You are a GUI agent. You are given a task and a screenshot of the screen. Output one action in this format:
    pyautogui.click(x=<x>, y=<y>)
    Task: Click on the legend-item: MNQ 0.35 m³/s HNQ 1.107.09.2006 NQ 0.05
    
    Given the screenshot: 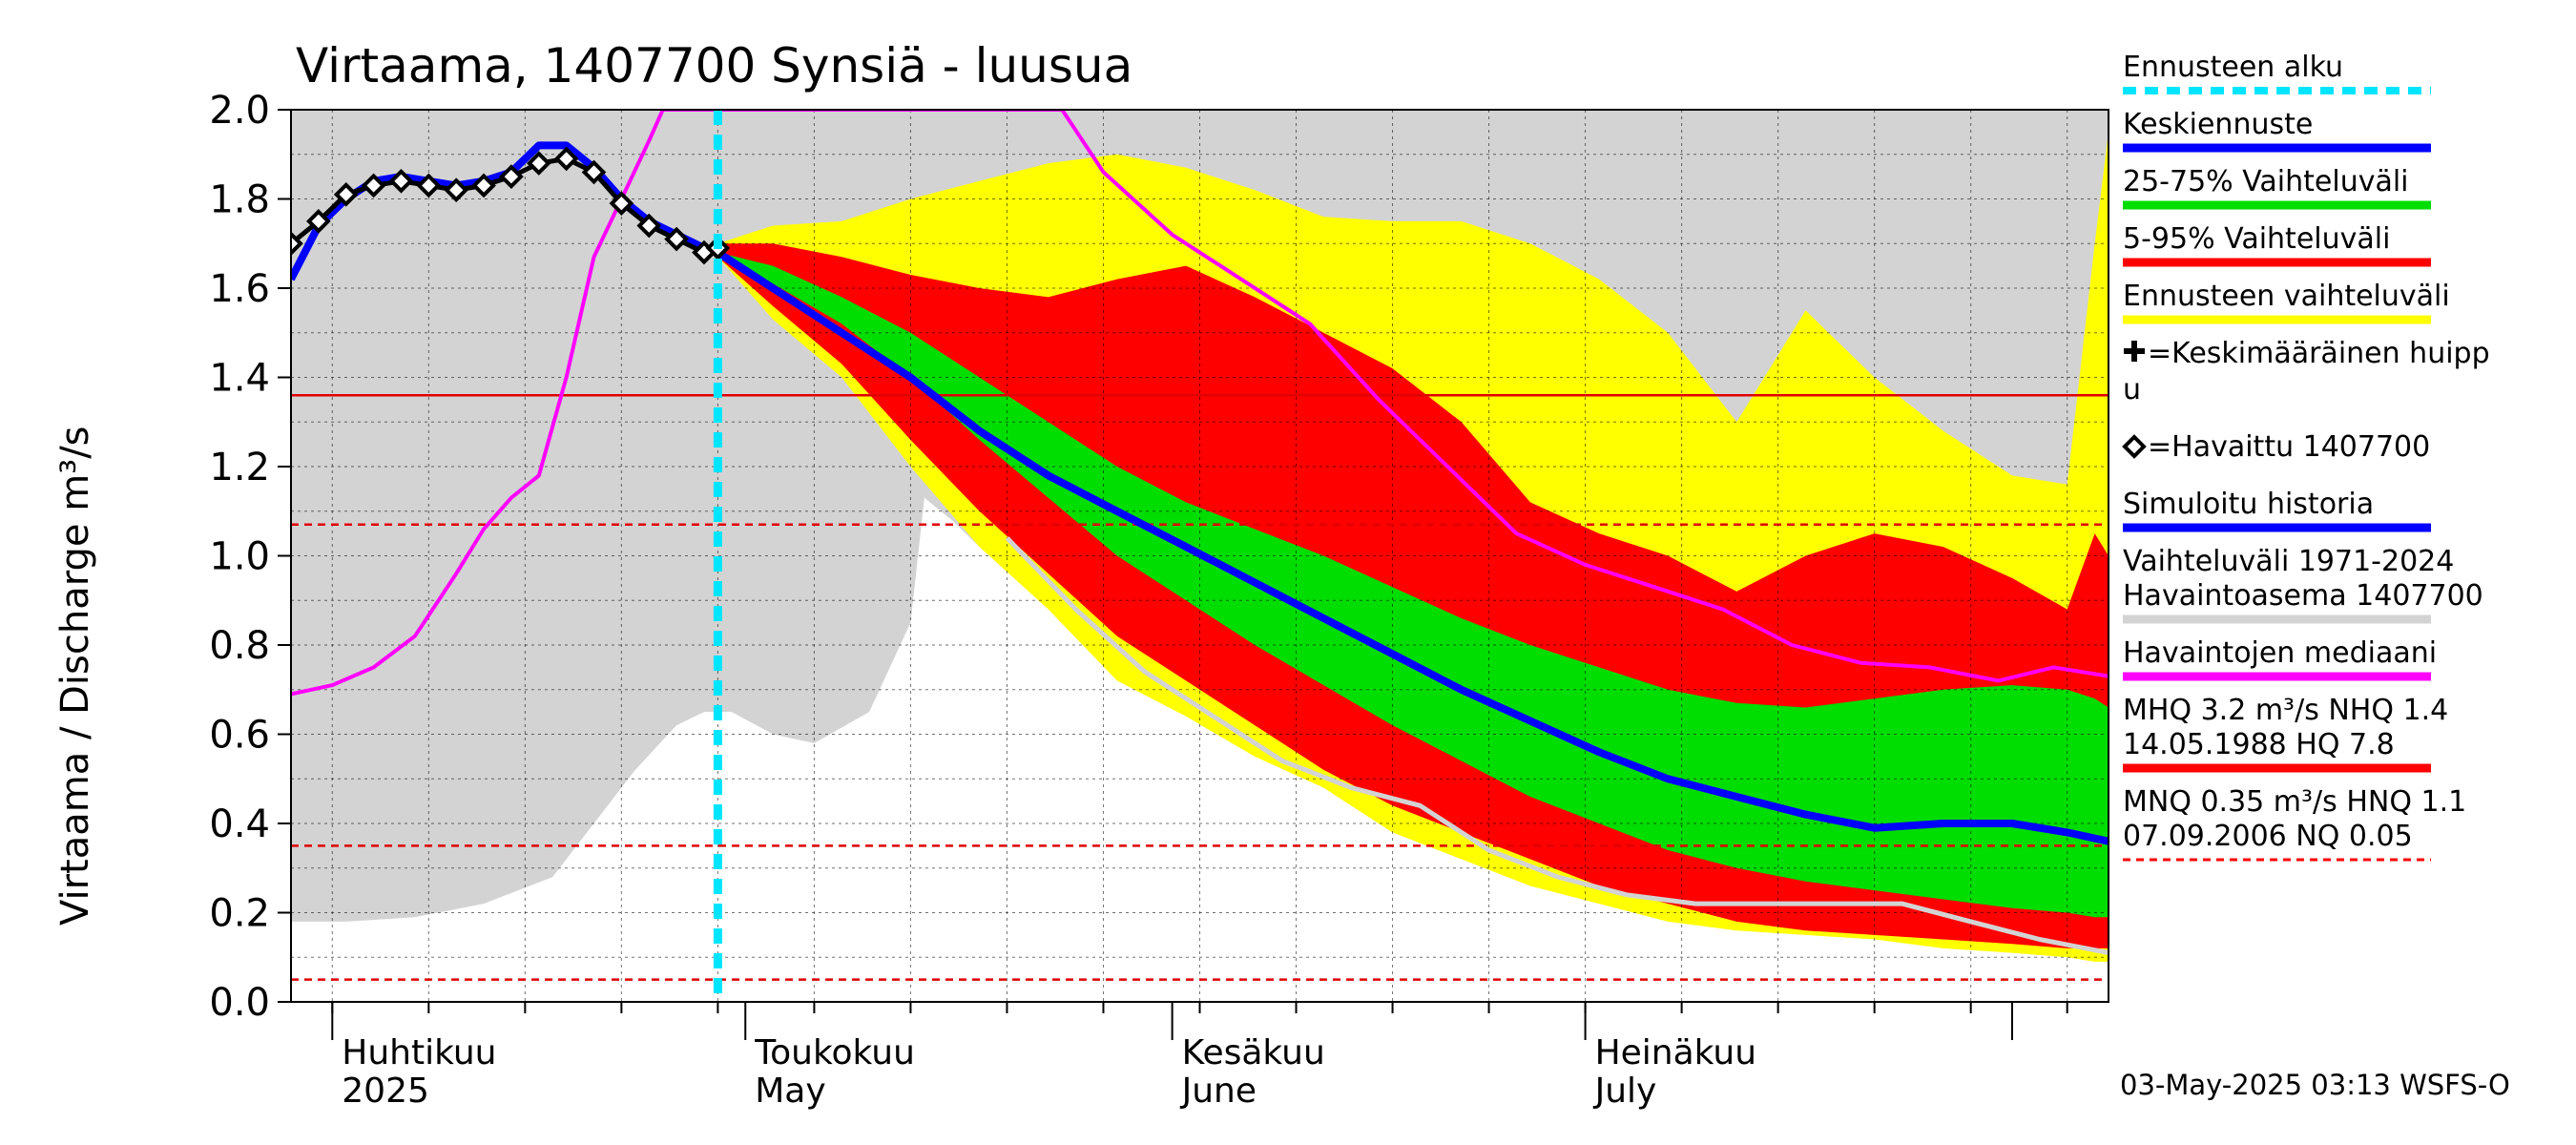 What is the action you would take?
    pyautogui.click(x=2294, y=823)
    